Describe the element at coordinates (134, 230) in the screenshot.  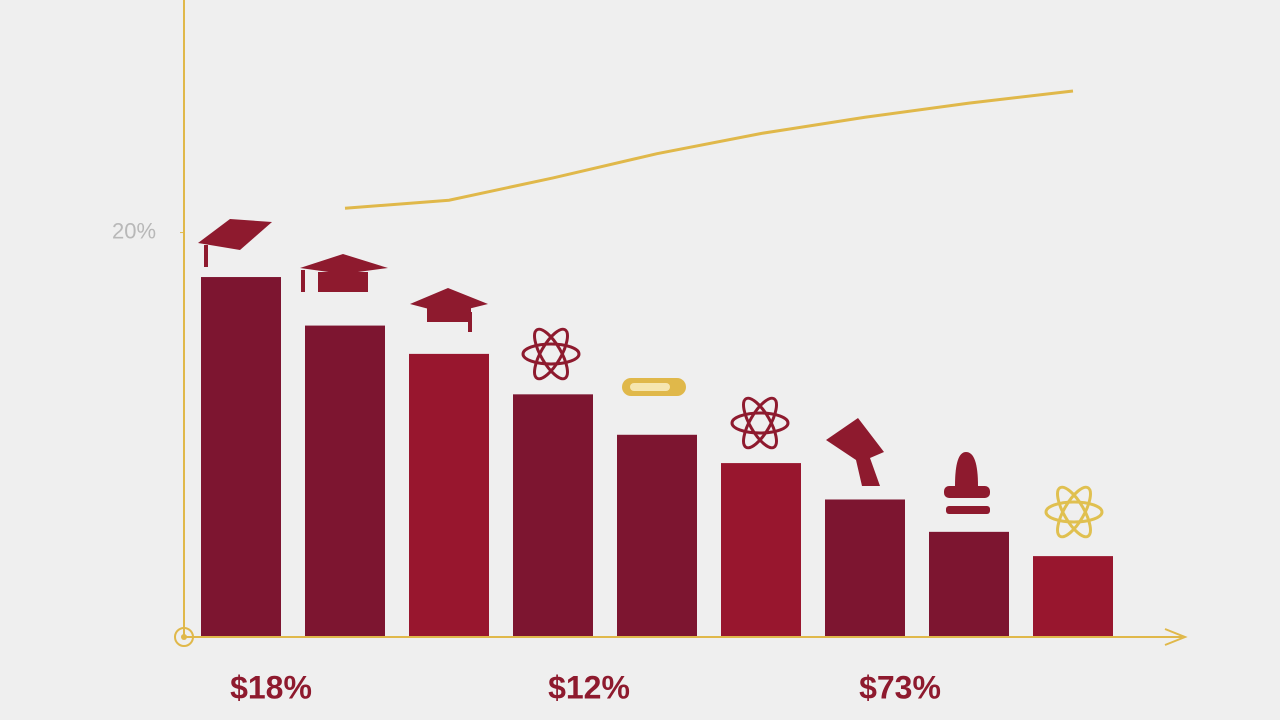
I see `y-tick-label: 20%` at that location.